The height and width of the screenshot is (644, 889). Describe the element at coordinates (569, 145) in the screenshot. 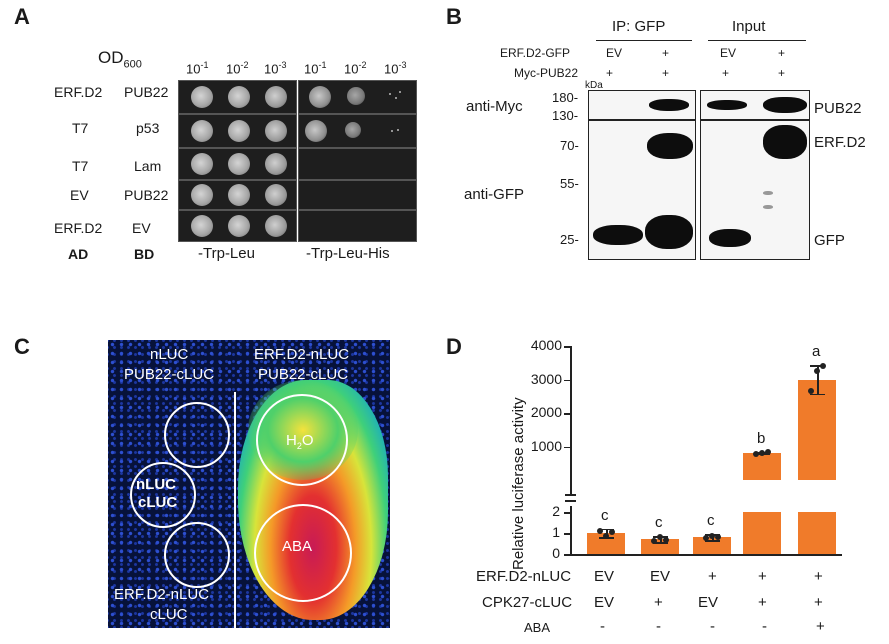

I see `mw-70: 70-` at that location.